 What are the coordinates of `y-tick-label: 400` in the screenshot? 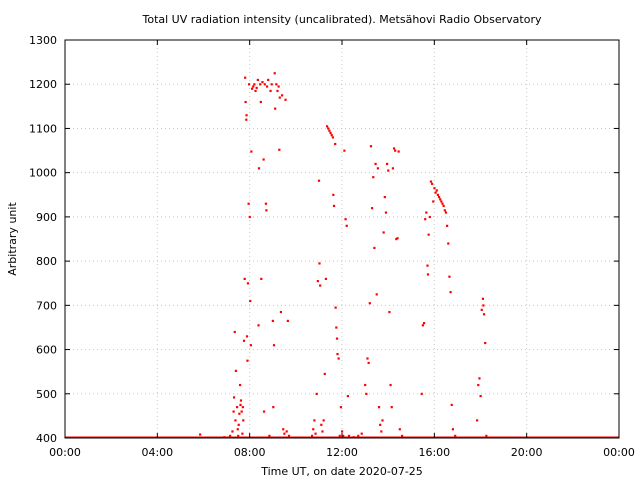 It's located at (46, 438).